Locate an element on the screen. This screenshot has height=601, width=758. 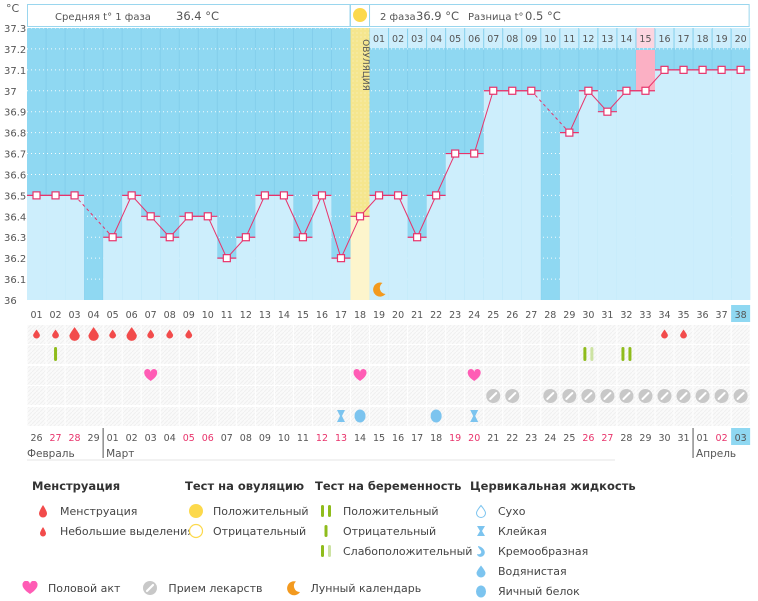
date-label: 30 is located at coordinates (664, 438).